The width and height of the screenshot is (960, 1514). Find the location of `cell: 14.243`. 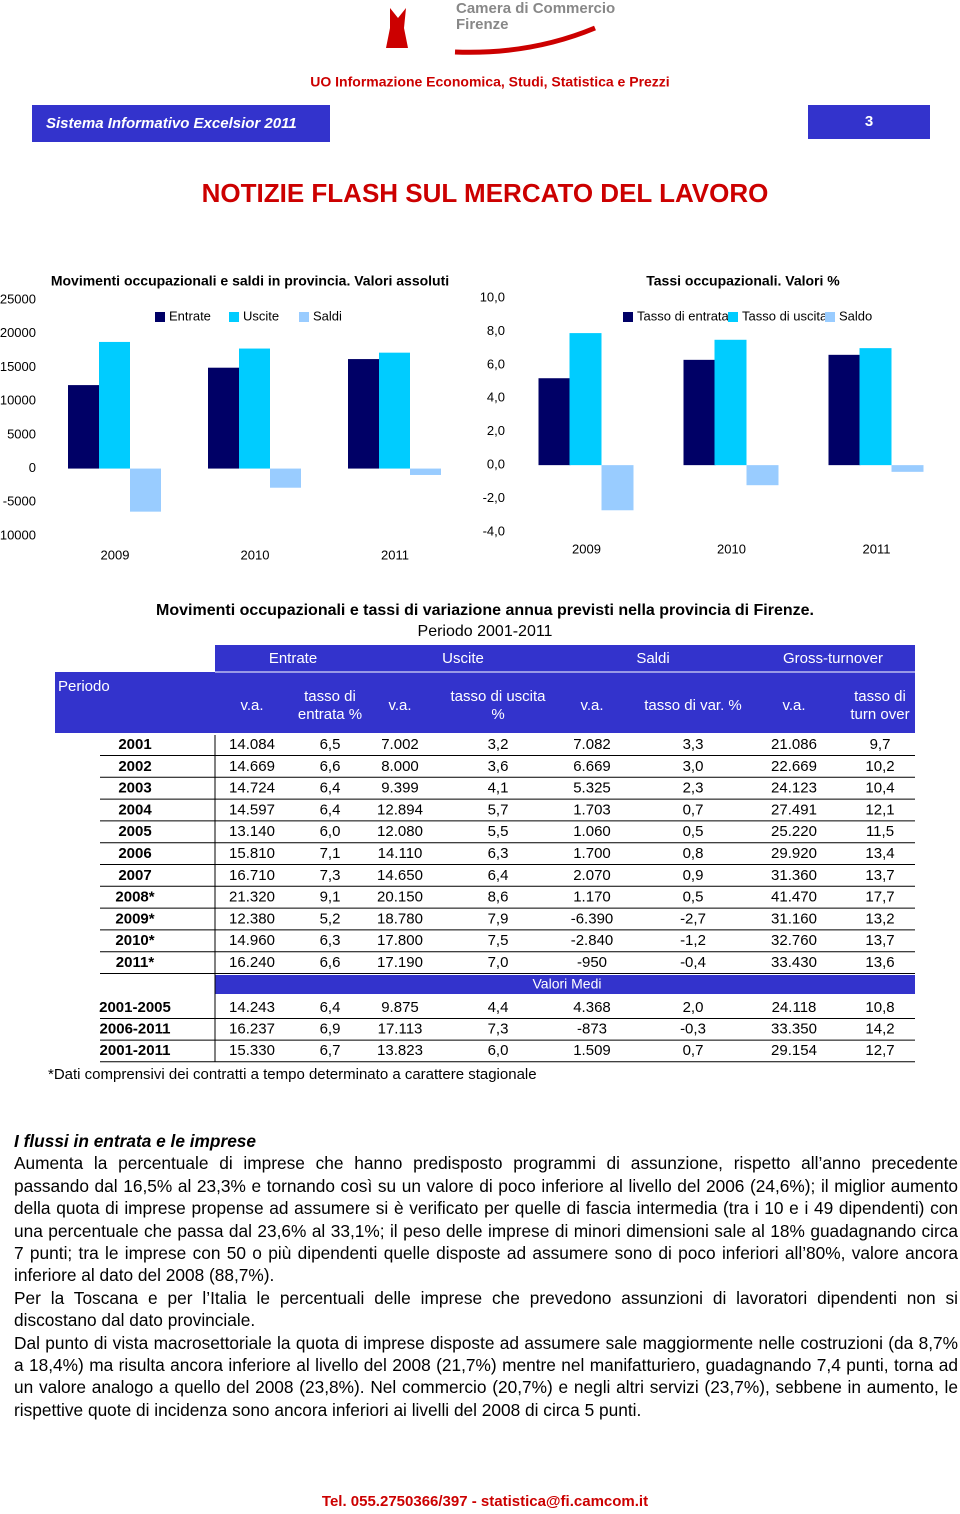

cell: 14.243 is located at coordinates (252, 1007).